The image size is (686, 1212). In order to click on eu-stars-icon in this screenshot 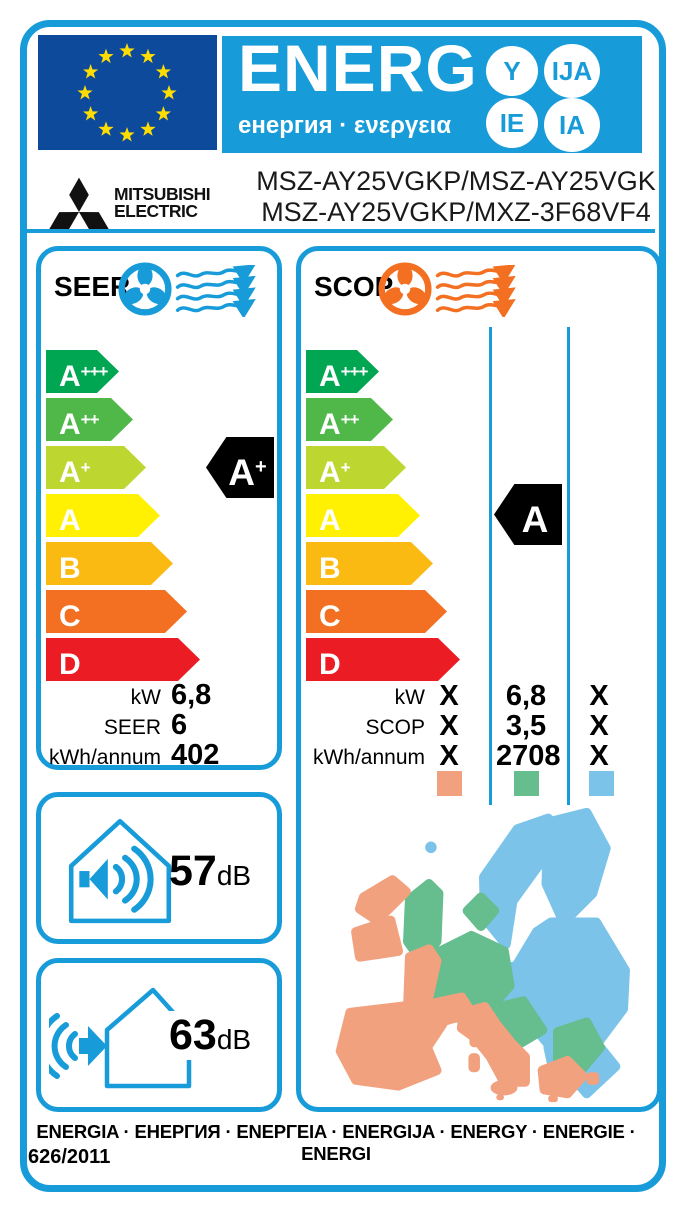, I will do `click(127, 92)`.